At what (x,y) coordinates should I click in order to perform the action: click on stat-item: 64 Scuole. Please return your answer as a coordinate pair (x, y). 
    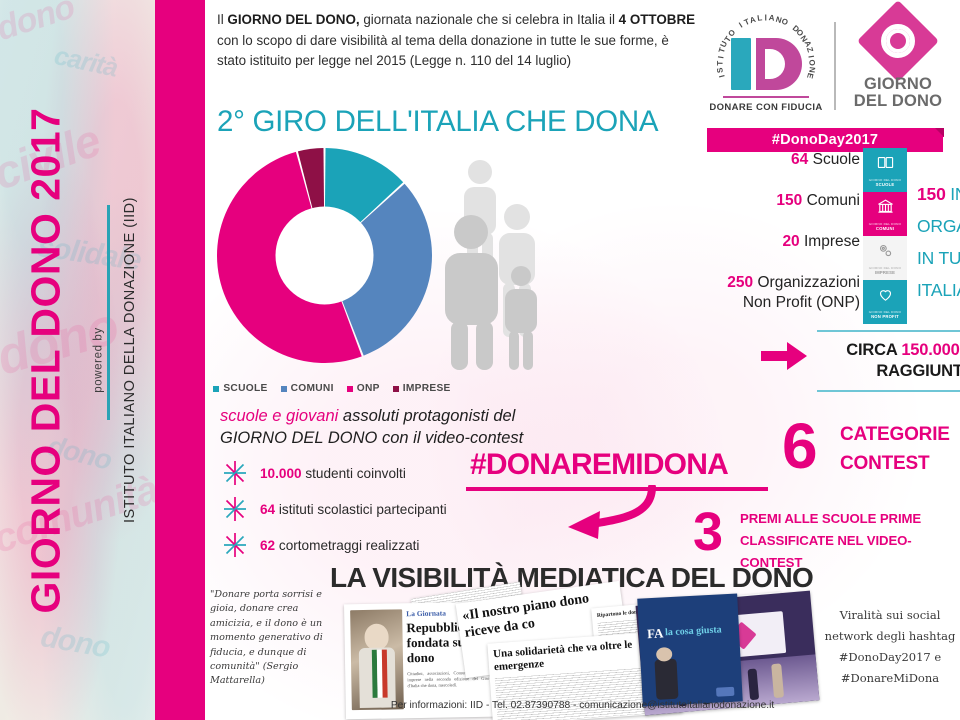
    Looking at the image, I should click on (697, 160).